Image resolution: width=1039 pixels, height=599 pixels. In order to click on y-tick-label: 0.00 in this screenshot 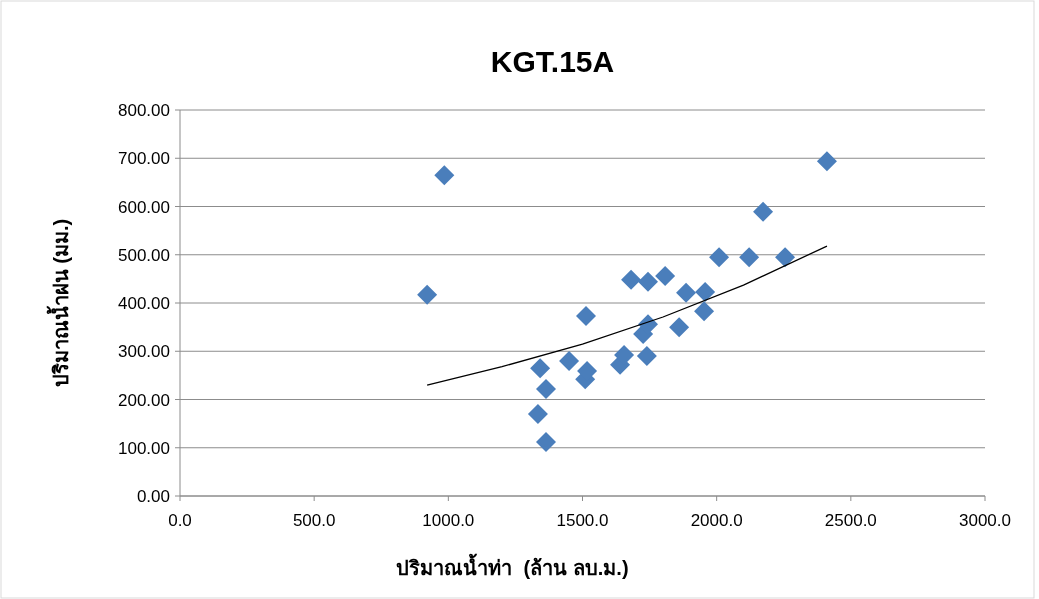, I will do `click(153, 496)`.